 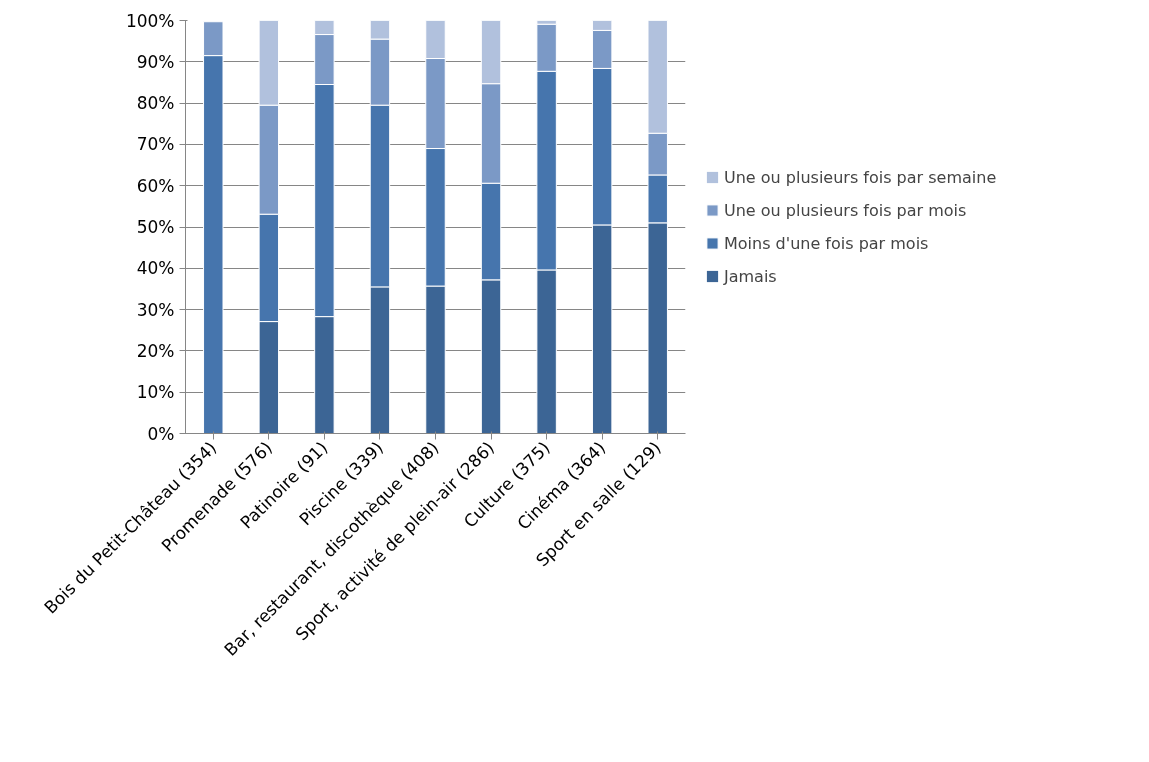 What do you see at coordinates (155, 350) in the screenshot?
I see `y-tick-label: 20%` at bounding box center [155, 350].